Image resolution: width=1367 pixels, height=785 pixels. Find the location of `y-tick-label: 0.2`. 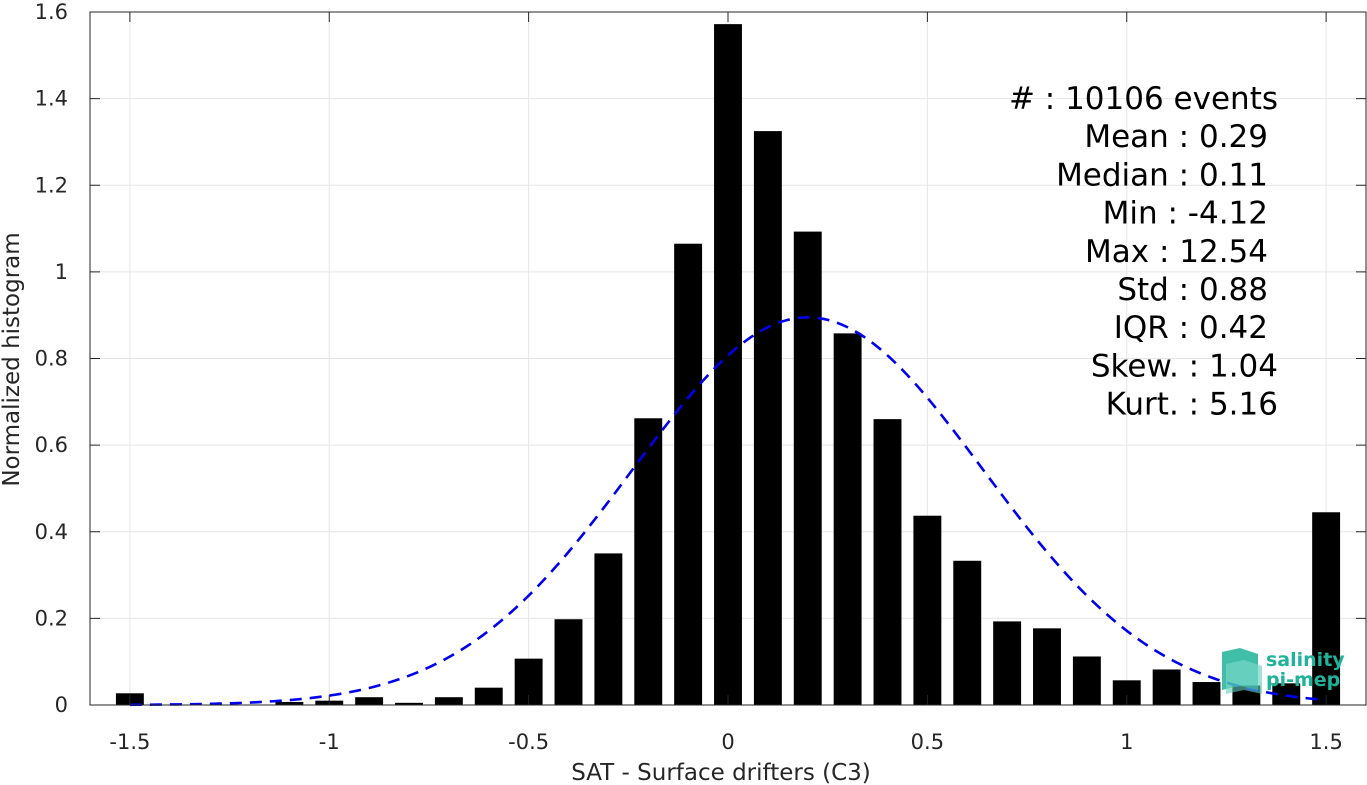

y-tick-label: 0.2 is located at coordinates (51, 618).